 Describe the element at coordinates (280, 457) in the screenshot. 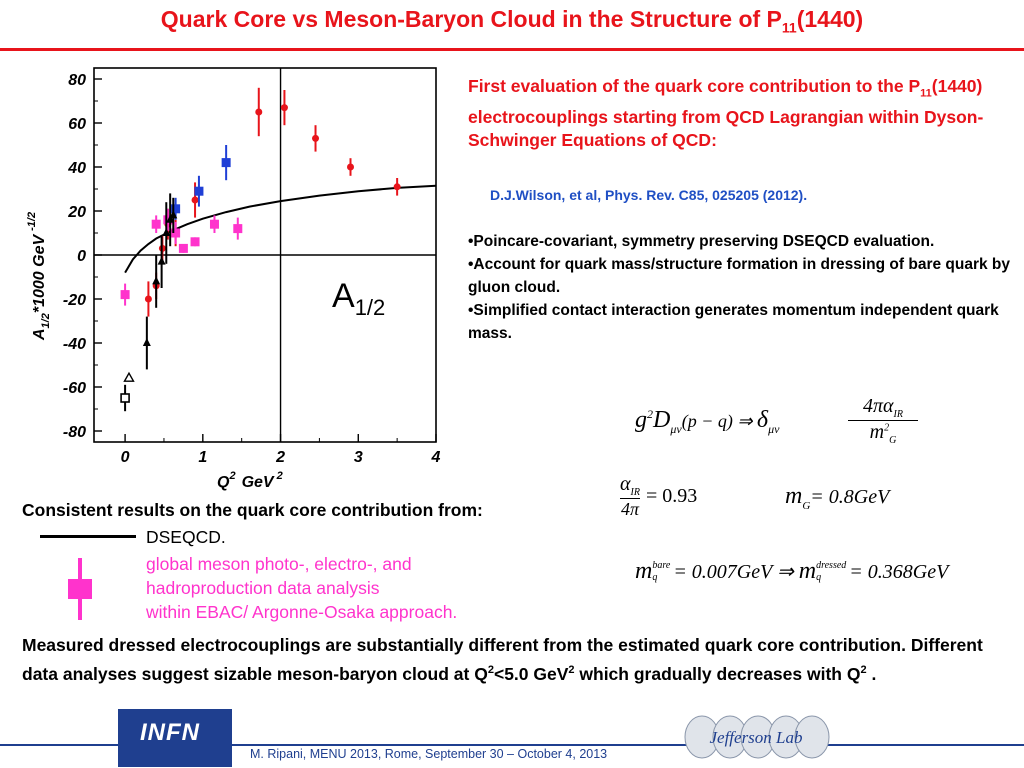

I see `x-tick-label: 2` at that location.